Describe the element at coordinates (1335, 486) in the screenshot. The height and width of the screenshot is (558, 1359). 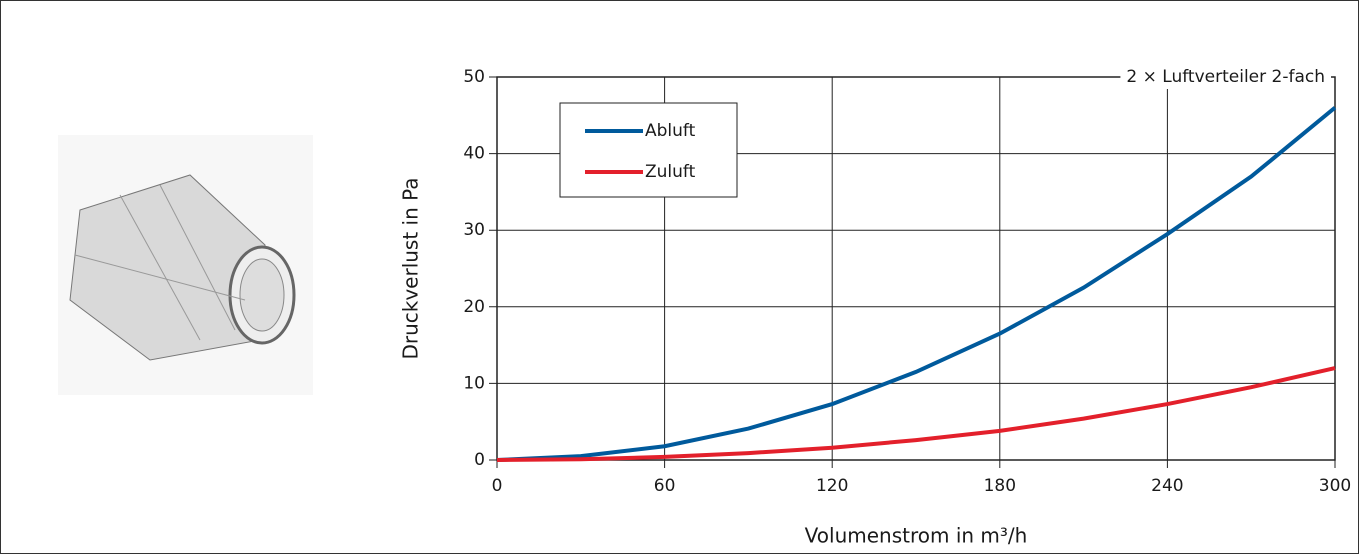
I see `x-tick-label: 300` at that location.